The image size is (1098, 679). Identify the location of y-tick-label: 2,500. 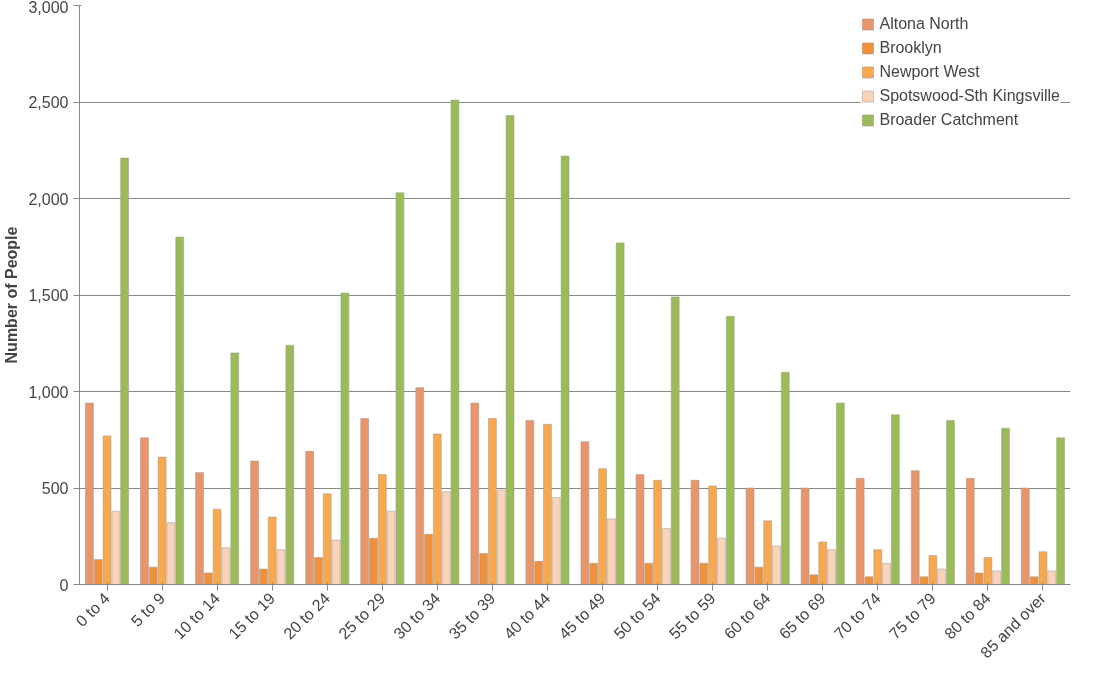
(48, 102).